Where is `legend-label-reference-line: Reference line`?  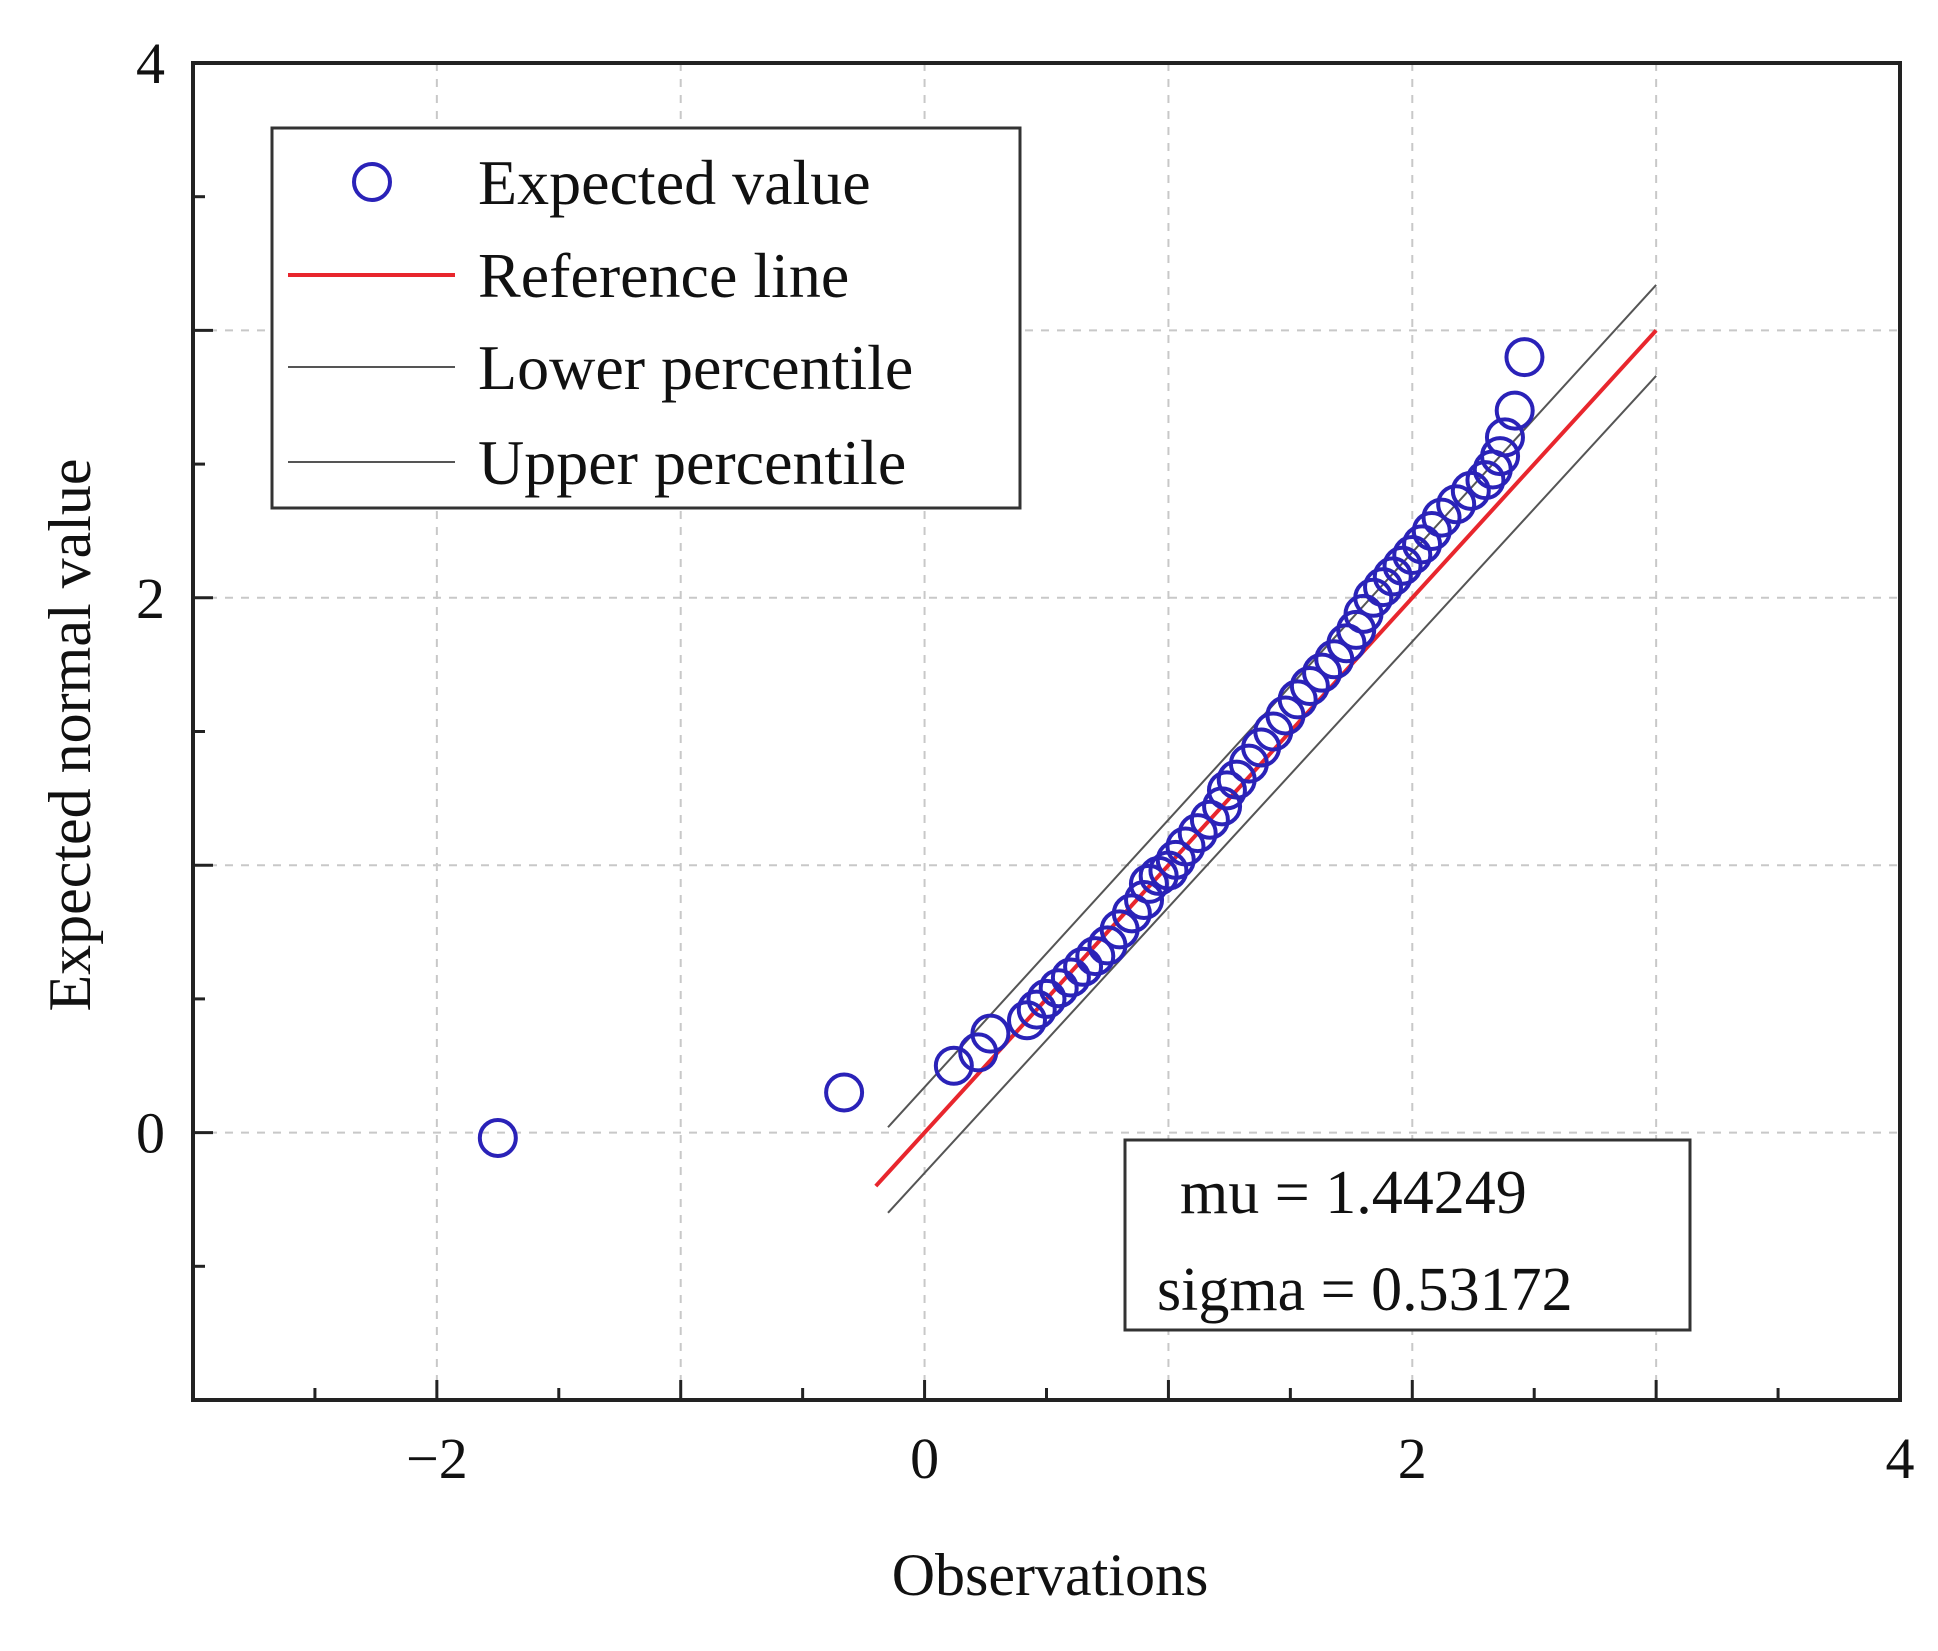 legend-label-reference-line: Reference line is located at coordinates (663, 275).